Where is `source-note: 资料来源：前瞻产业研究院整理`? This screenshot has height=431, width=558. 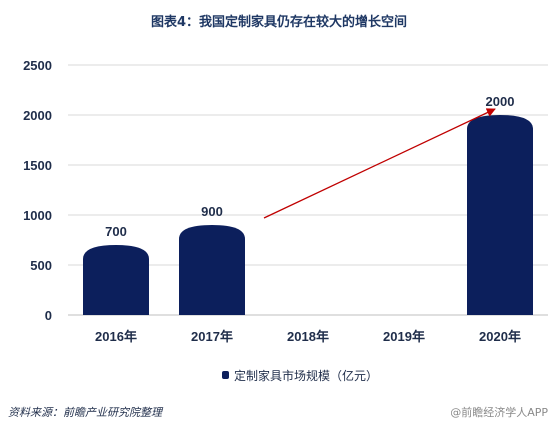 source-note: 资料来源：前瞻产业研究院整理 is located at coordinates (86, 412).